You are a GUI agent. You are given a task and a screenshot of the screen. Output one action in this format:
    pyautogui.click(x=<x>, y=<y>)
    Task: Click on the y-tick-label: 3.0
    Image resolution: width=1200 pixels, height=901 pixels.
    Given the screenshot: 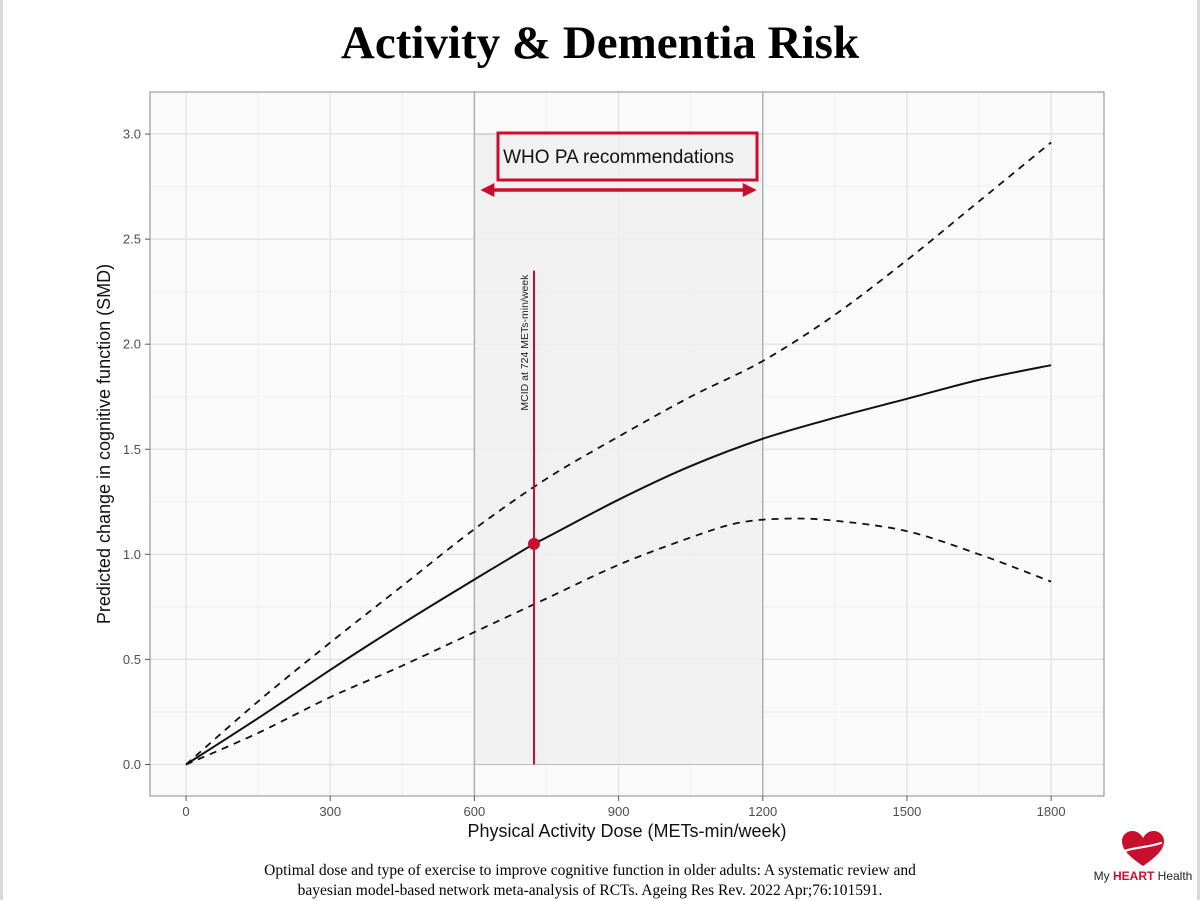 What is the action you would take?
    pyautogui.click(x=132, y=134)
    